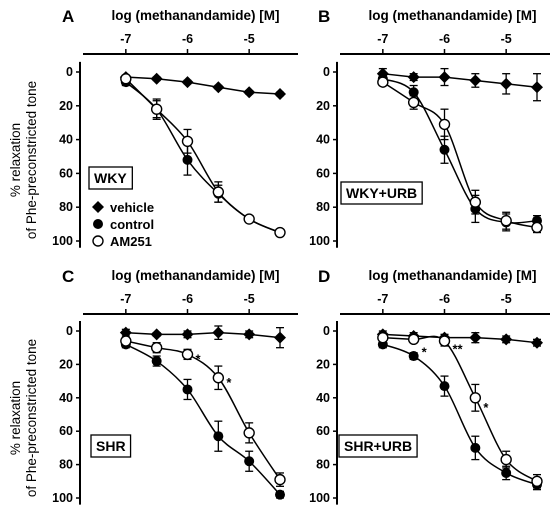  I want to click on panel-letter: A, so click(68, 16).